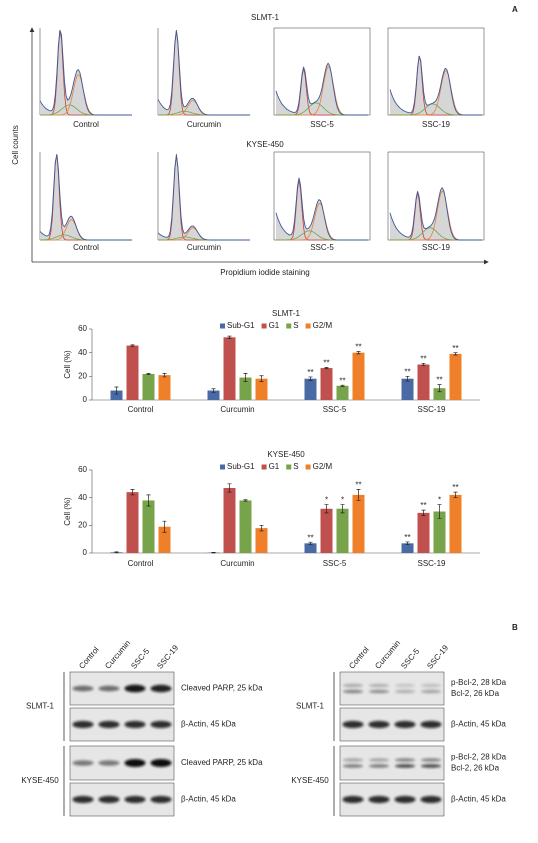 Image resolution: width=538 pixels, height=843 pixels. I want to click on y-axis-label: Cell (%), so click(67, 364).